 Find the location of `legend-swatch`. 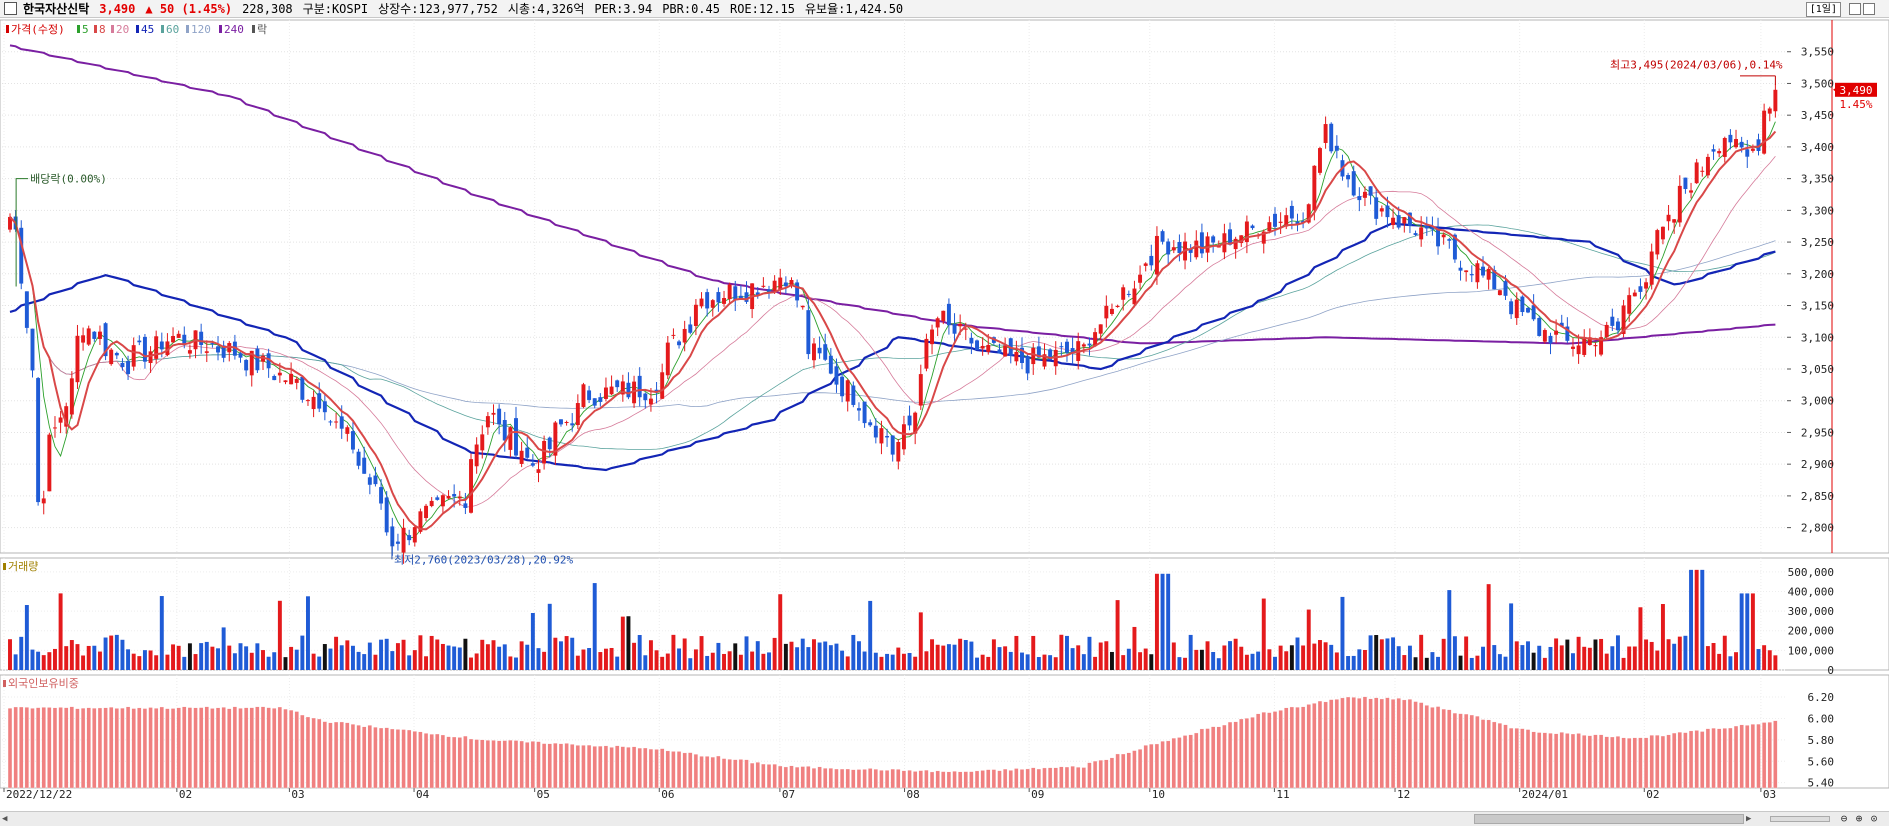

legend-swatch is located at coordinates (137, 29).